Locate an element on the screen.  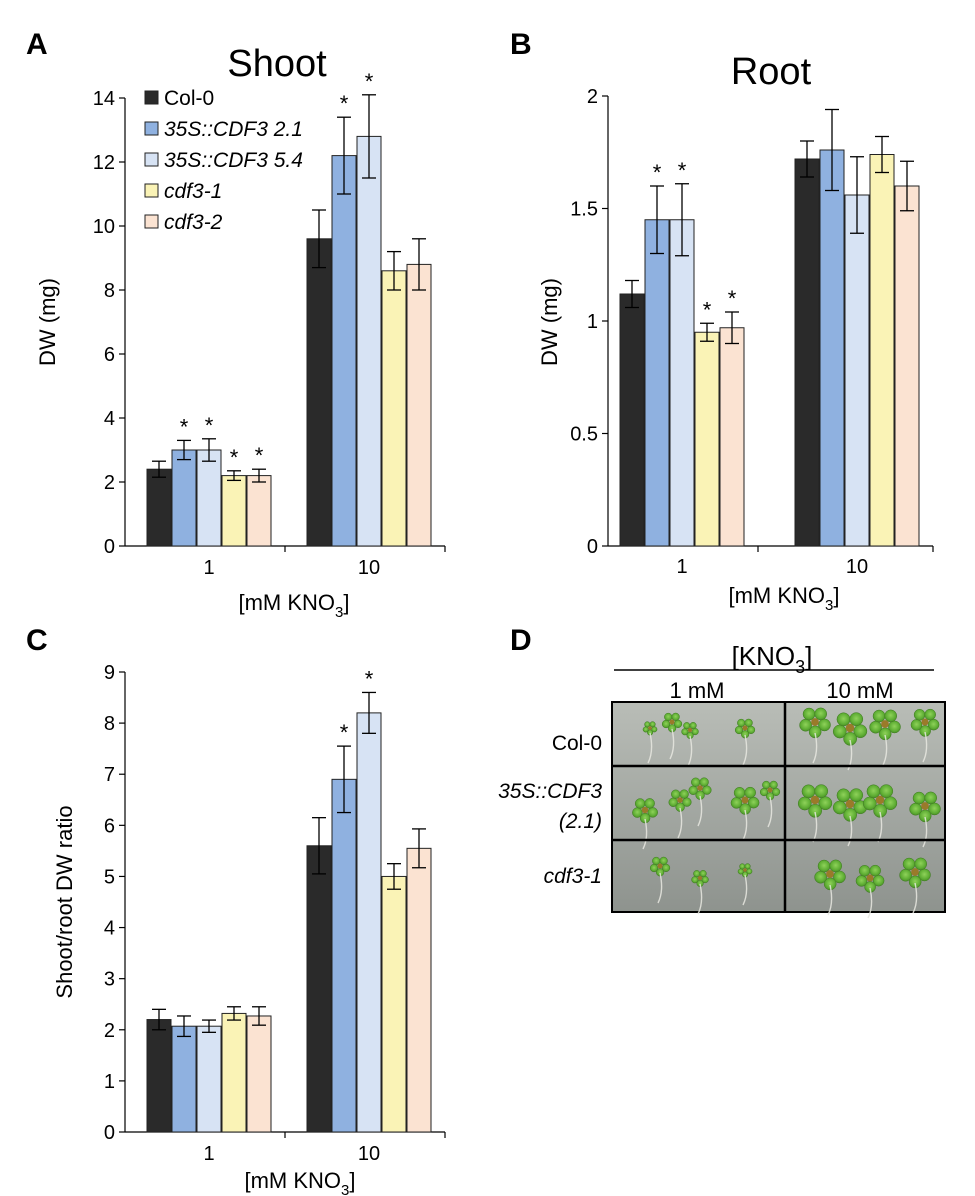
legend-label: 35S::CDF3 2.1 is located at coordinates (233, 129).